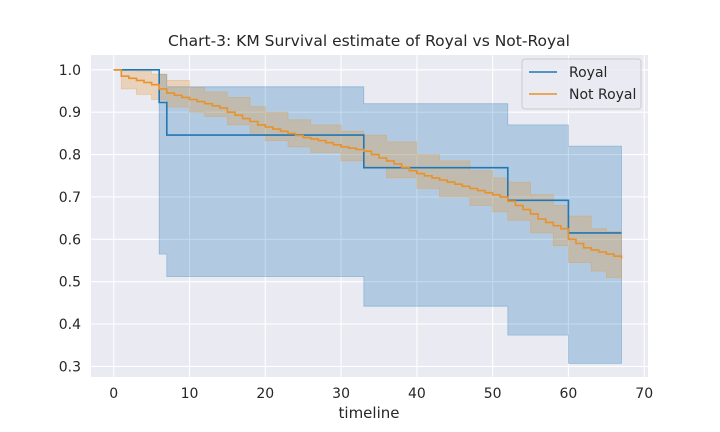  What do you see at coordinates (602, 95) in the screenshot?
I see `legend-label-not-royal: Not Royal` at bounding box center [602, 95].